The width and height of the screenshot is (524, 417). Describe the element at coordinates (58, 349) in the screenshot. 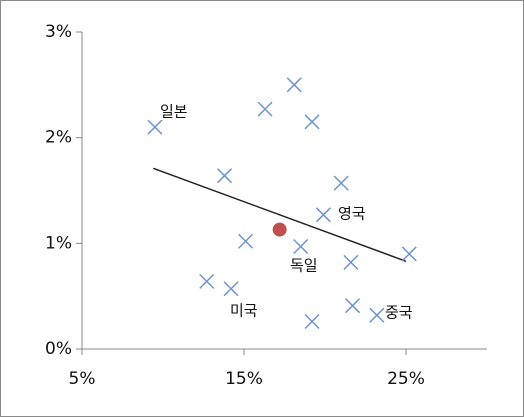

I see `y-tick-label: 0%` at that location.